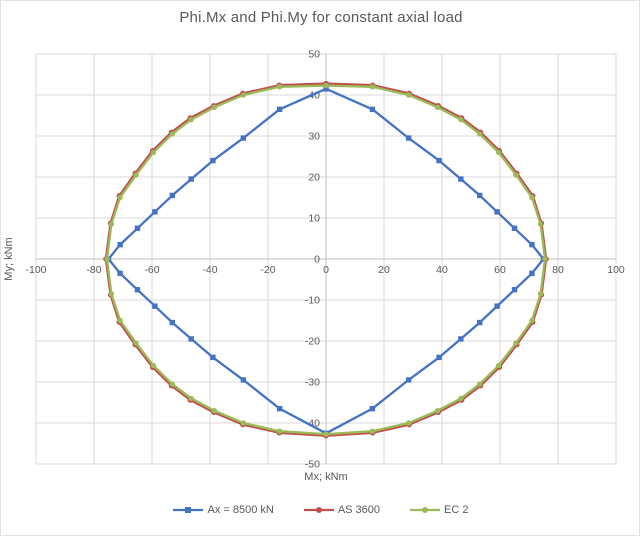 The image size is (640, 537). What do you see at coordinates (384, 270) in the screenshot?
I see `x-tick-label: 20` at bounding box center [384, 270].